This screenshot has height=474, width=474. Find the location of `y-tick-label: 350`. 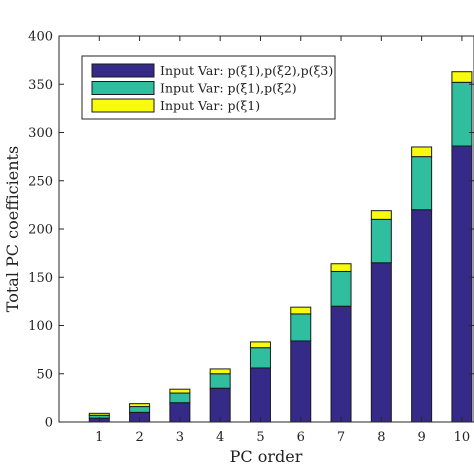

y-tick-label: 350 is located at coordinates (40, 85).